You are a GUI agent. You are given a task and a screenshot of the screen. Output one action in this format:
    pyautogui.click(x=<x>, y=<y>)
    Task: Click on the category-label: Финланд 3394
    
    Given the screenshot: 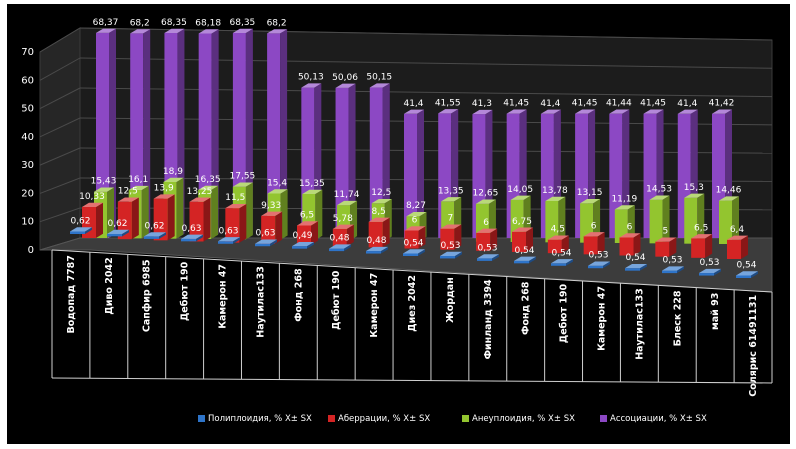 What is the action you would take?
    pyautogui.click(x=488, y=319)
    